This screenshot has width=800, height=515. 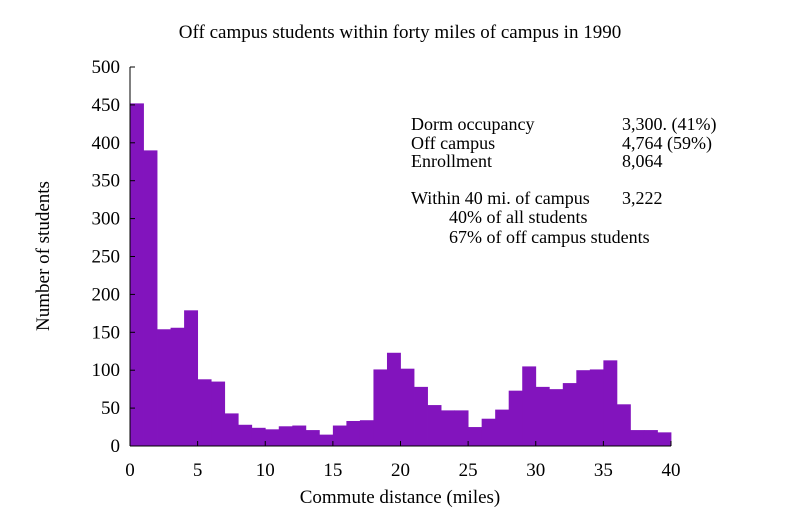 I want to click on x-tick-label: 15, so click(x=332, y=470).